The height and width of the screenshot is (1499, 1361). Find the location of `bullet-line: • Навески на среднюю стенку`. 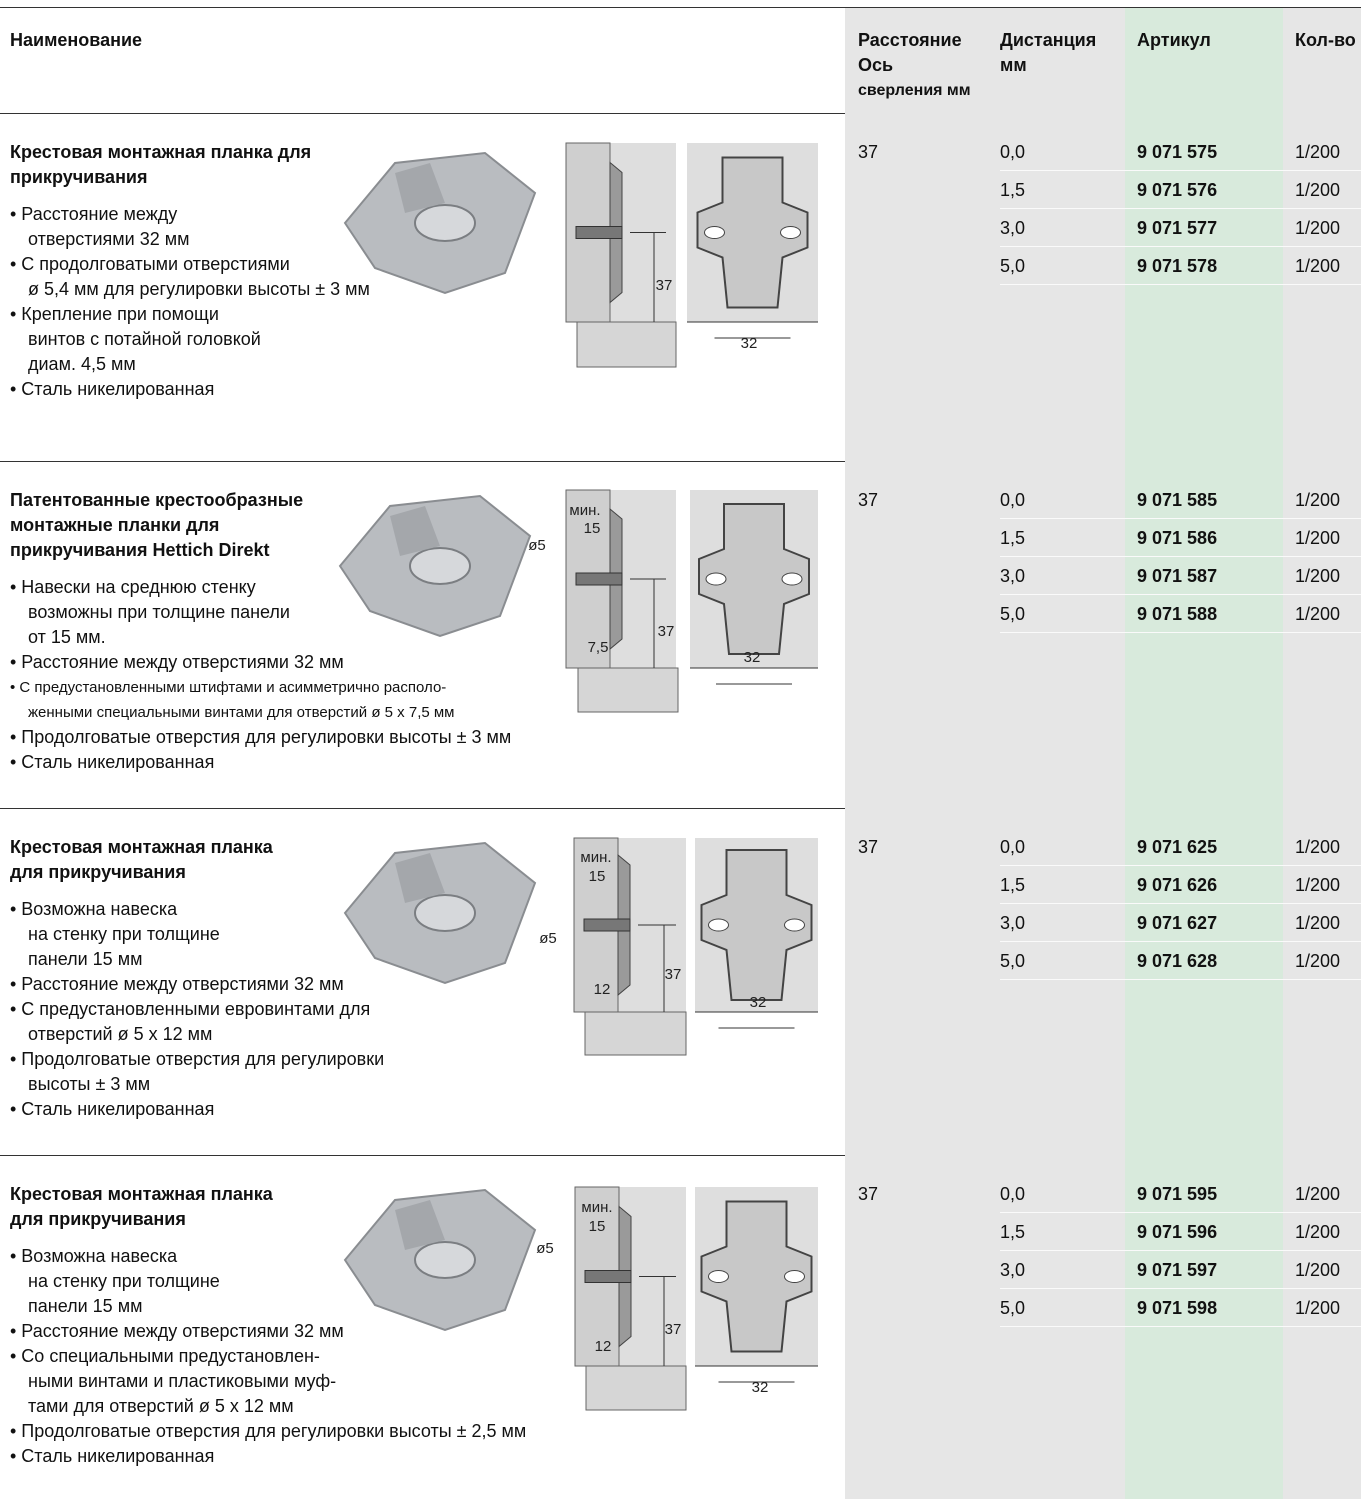

bullet-line: • Навески на среднюю стенку is located at coordinates (133, 587).